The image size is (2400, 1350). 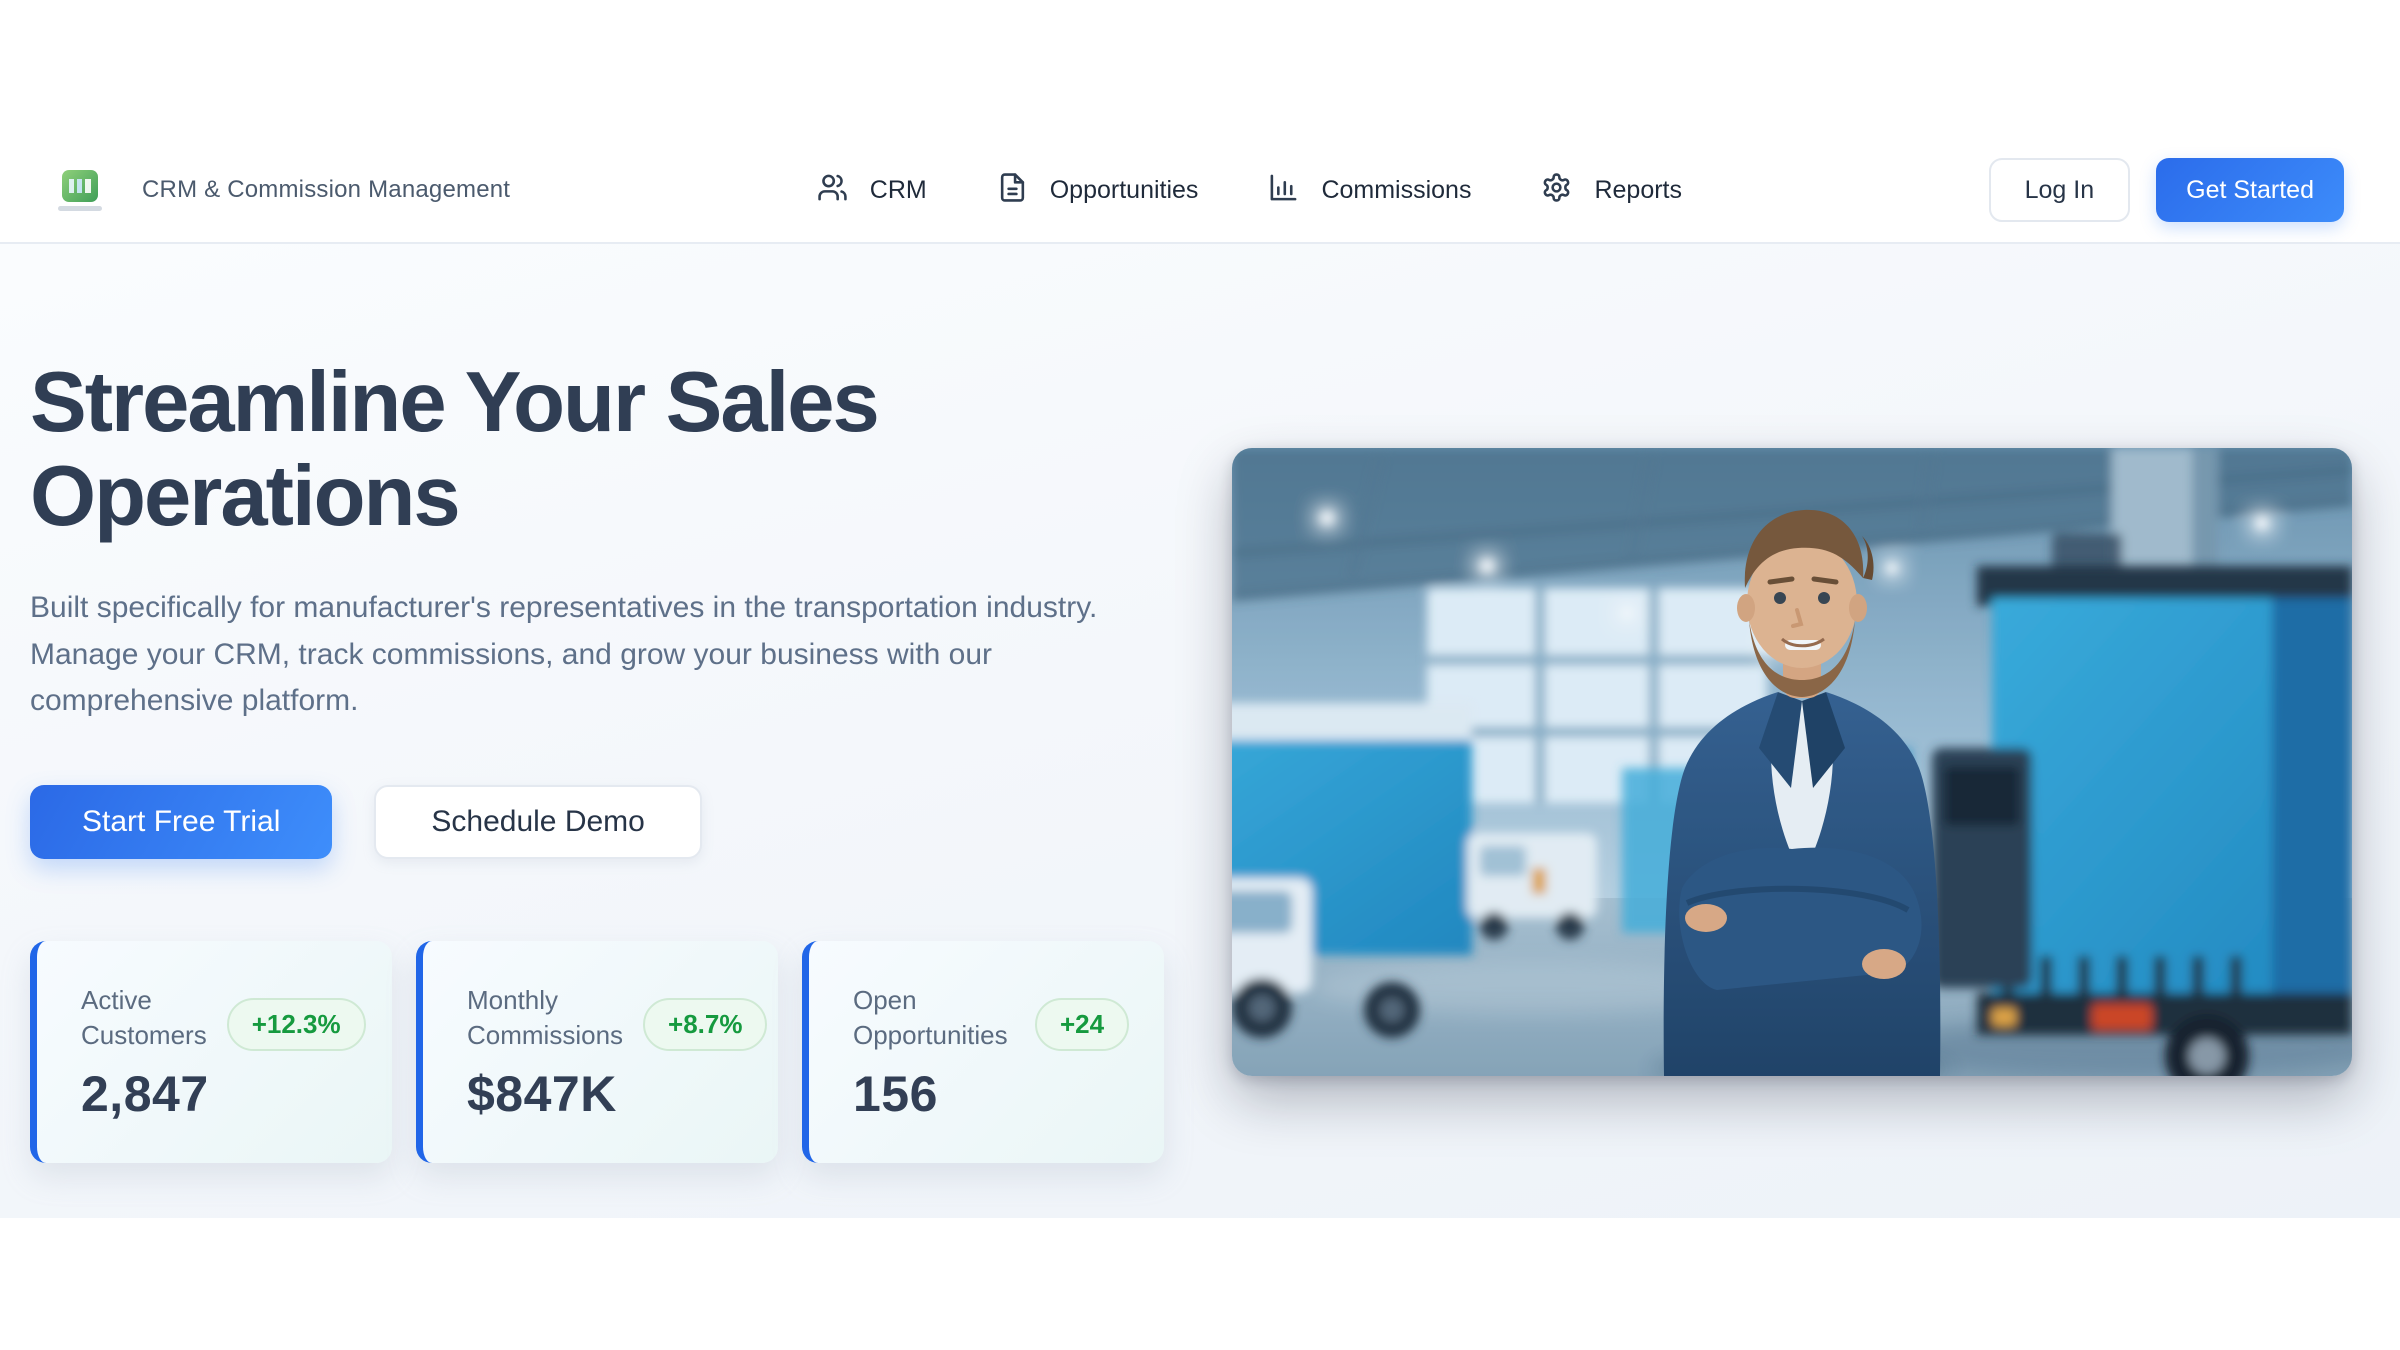 I want to click on document-icon, so click(x=1012, y=190).